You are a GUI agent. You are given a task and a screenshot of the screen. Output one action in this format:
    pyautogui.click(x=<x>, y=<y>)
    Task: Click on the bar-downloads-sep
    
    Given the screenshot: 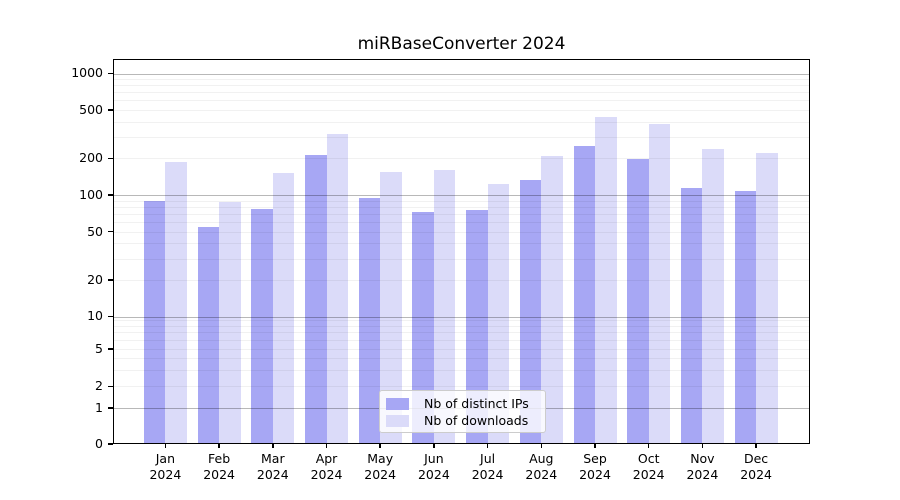 What is the action you would take?
    pyautogui.click(x=606, y=280)
    